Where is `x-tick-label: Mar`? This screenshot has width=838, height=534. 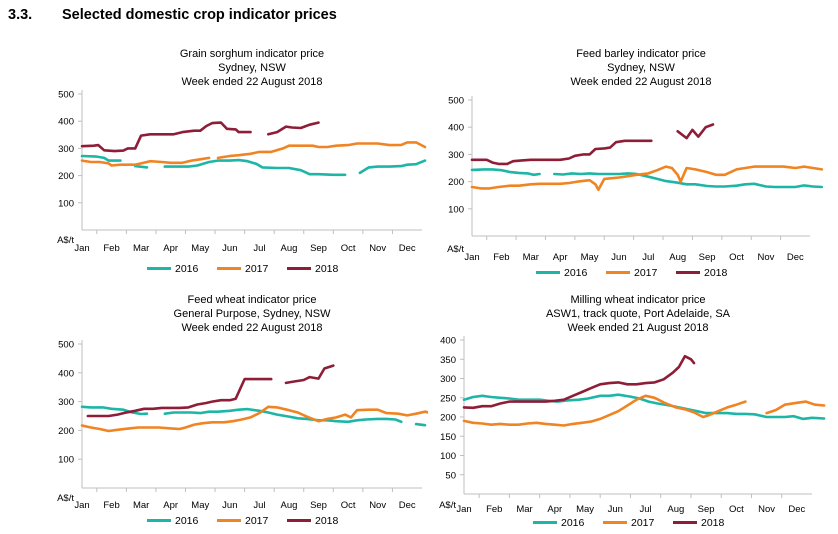
x-tick-label: Mar is located at coordinates (141, 248).